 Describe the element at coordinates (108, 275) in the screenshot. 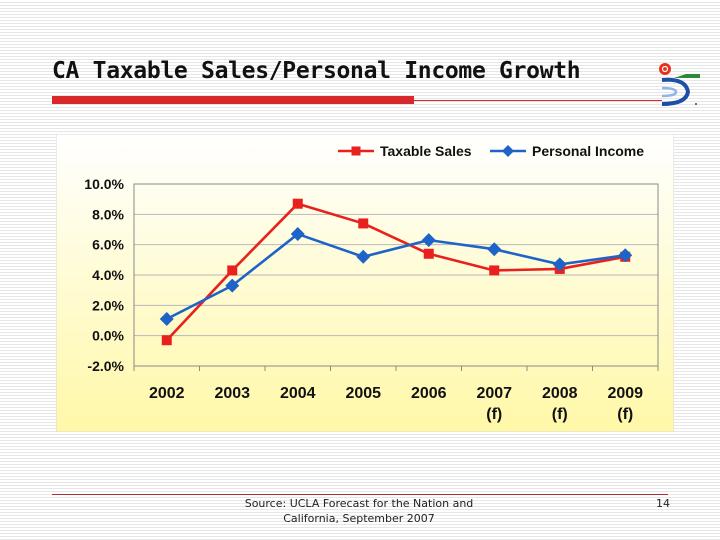

I see `y-tick-label: 4.0%` at that location.